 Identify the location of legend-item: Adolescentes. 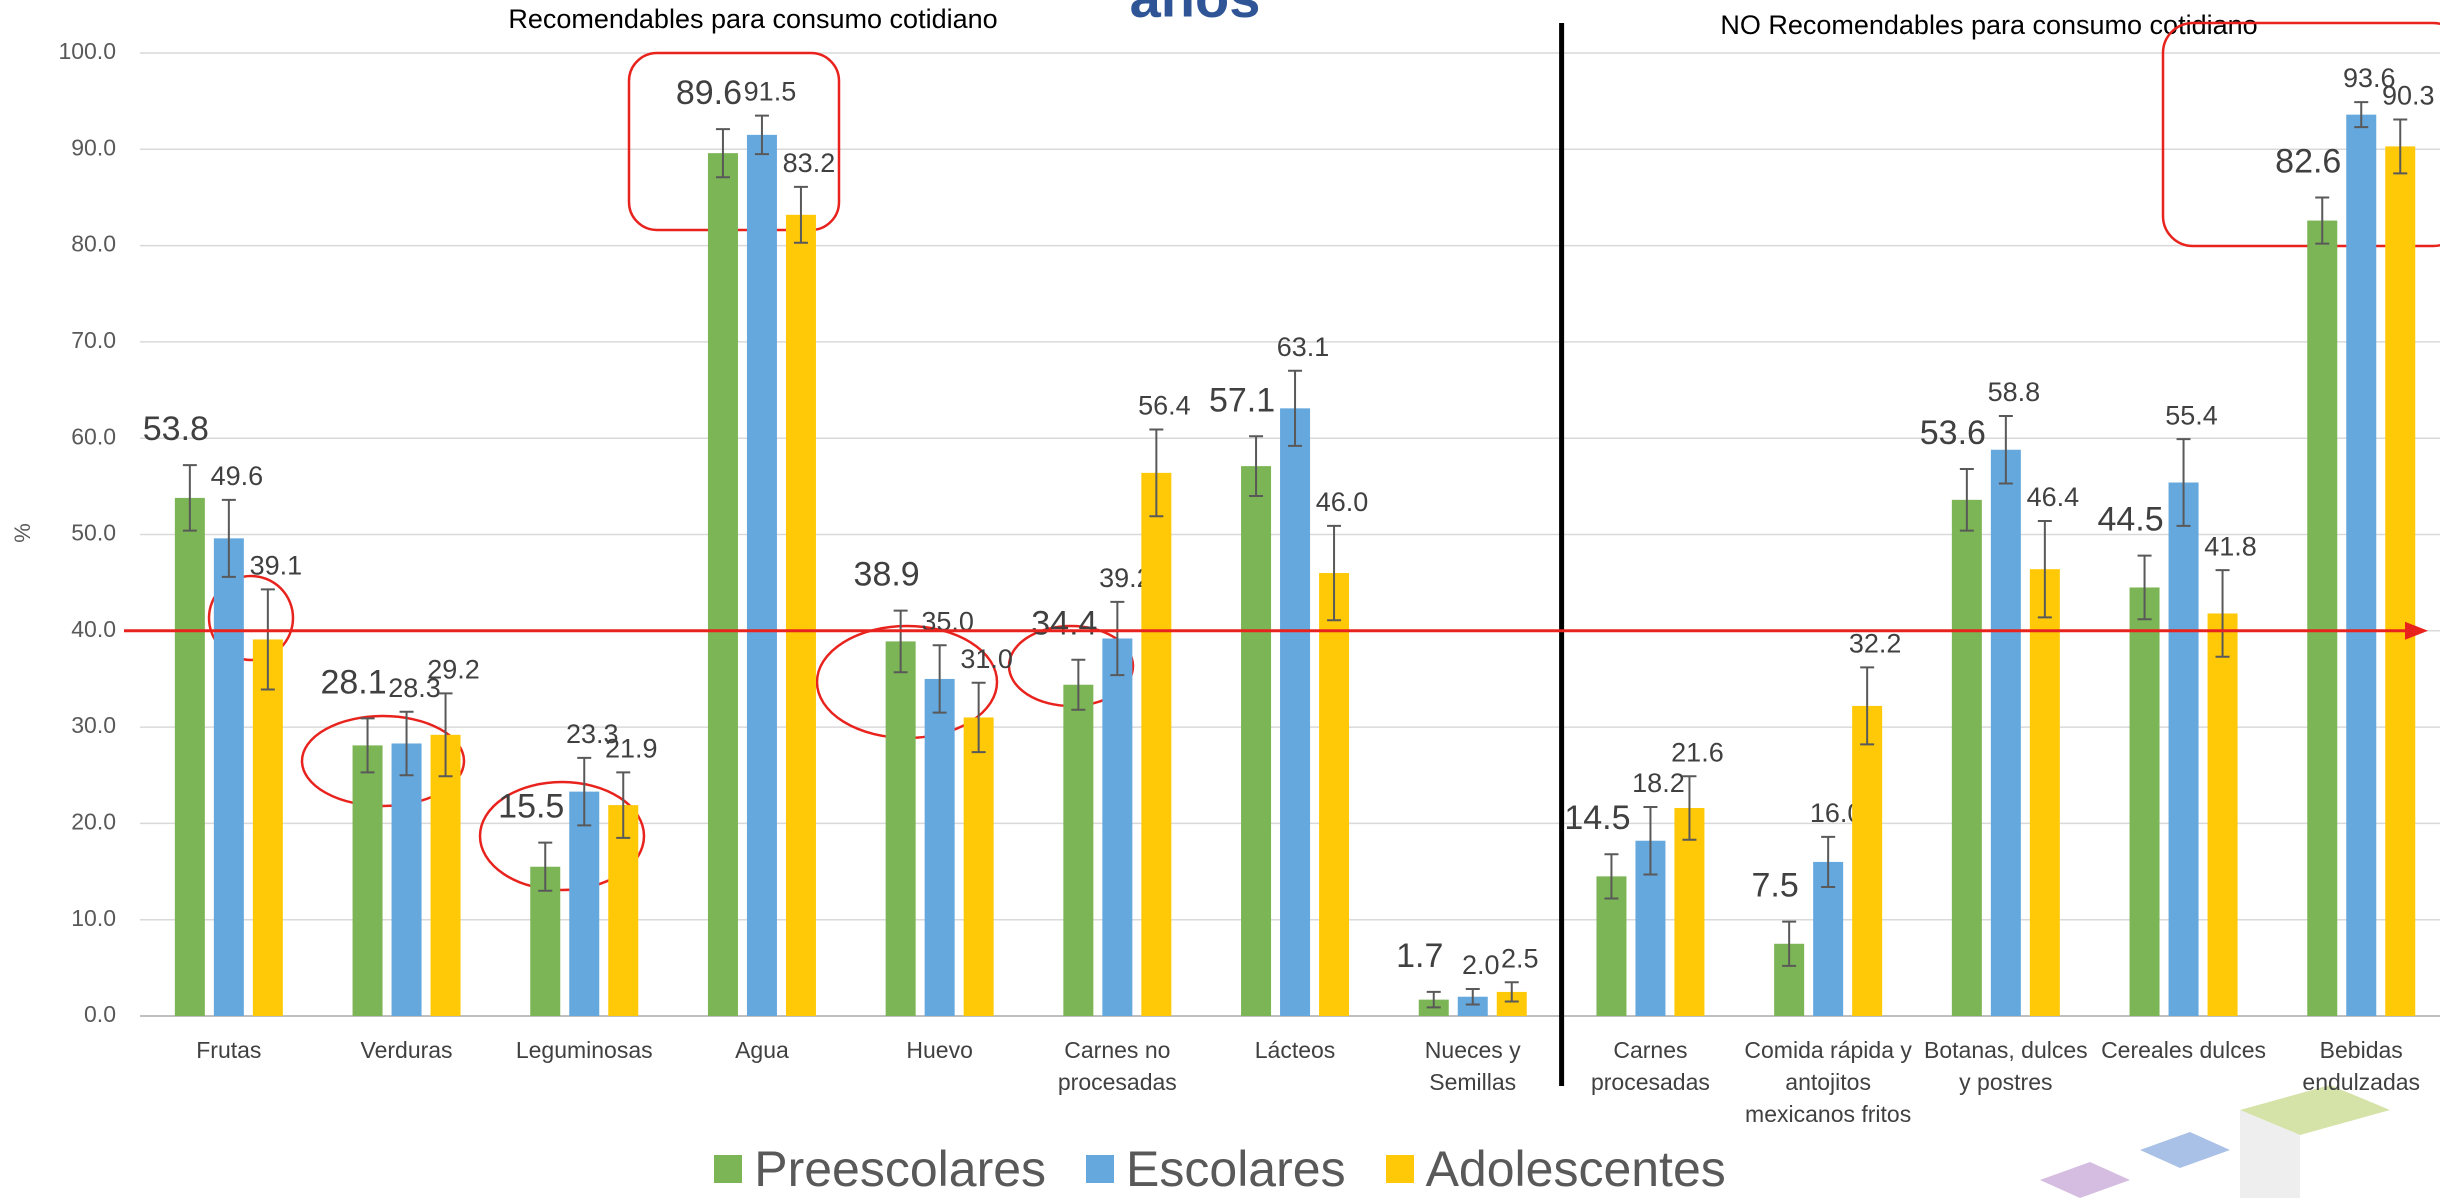
(1555, 1169).